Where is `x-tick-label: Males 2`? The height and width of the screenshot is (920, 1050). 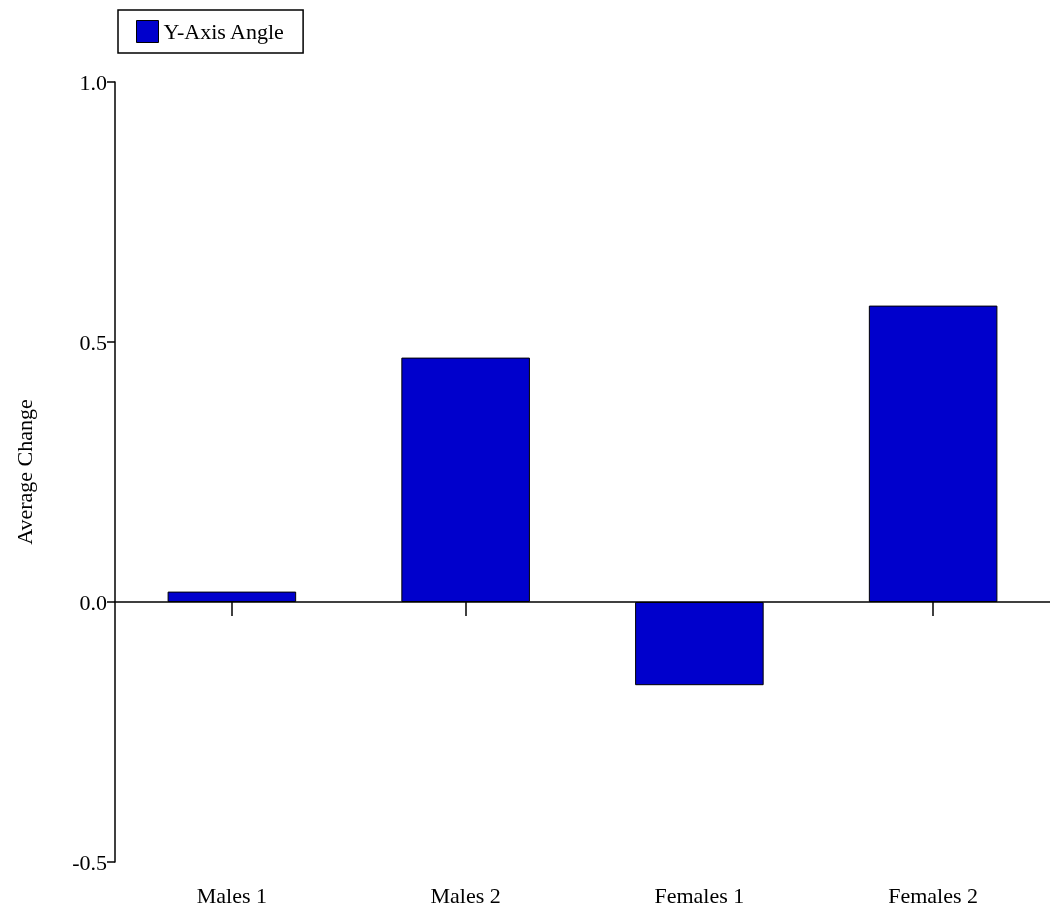 x-tick-label: Males 2 is located at coordinates (465, 895).